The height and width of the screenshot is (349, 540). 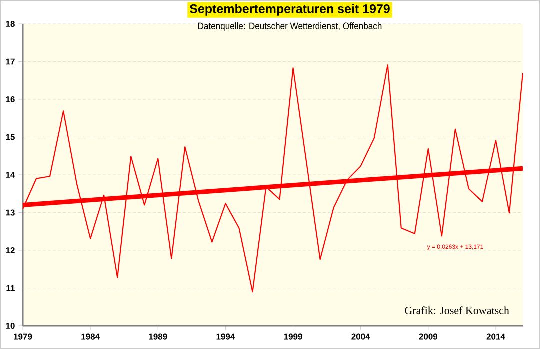 What do you see at coordinates (23, 337) in the screenshot?
I see `x-tick-label: 1979` at bounding box center [23, 337].